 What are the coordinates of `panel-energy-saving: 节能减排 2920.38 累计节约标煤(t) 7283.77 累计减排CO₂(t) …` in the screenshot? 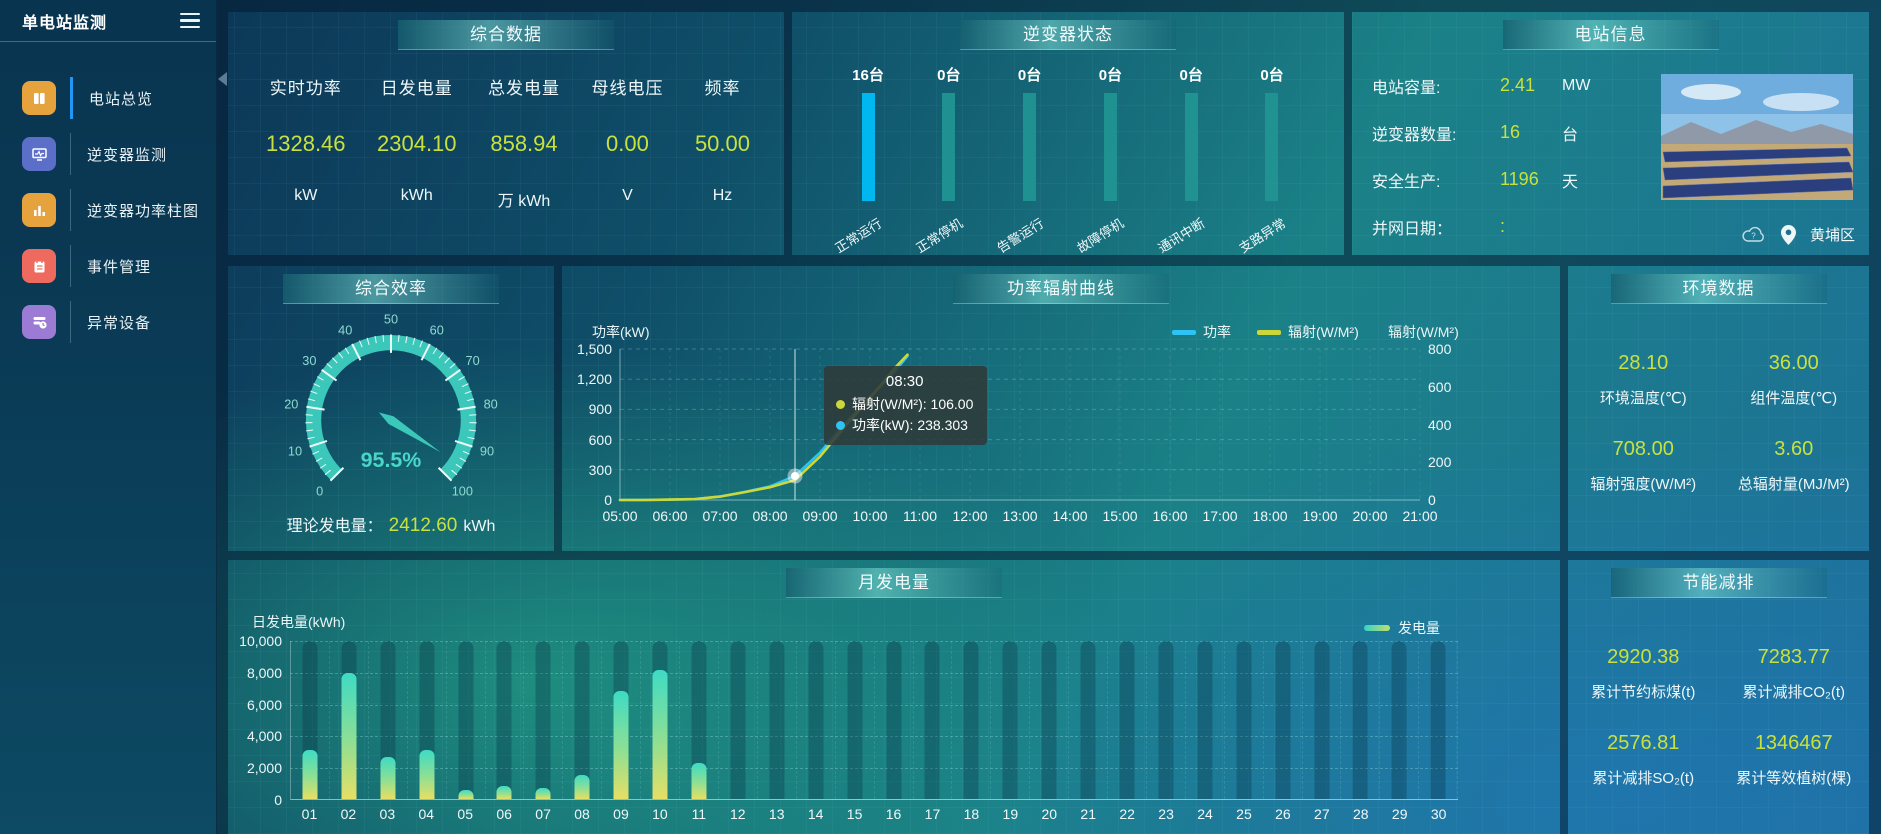 It's located at (1718, 697).